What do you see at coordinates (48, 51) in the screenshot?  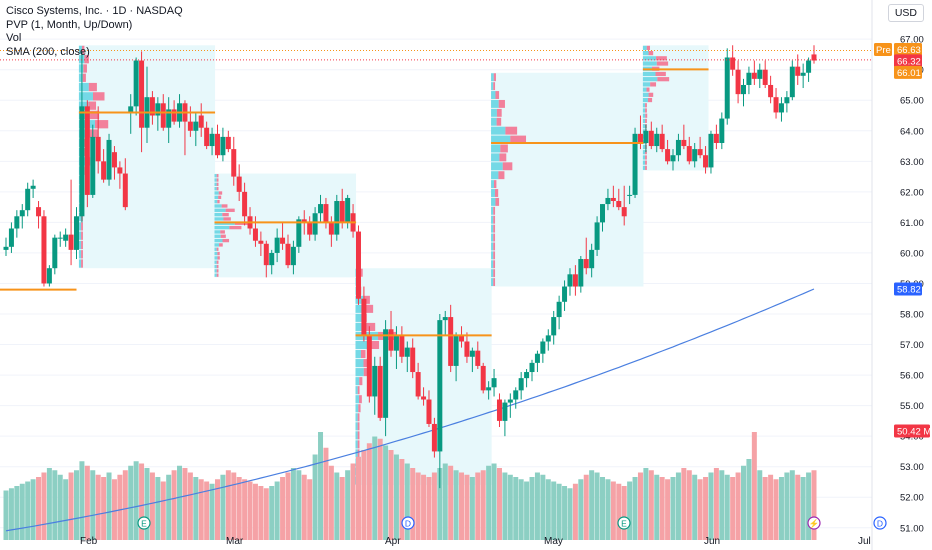 I see `legend-sma: SMA (200, close)` at bounding box center [48, 51].